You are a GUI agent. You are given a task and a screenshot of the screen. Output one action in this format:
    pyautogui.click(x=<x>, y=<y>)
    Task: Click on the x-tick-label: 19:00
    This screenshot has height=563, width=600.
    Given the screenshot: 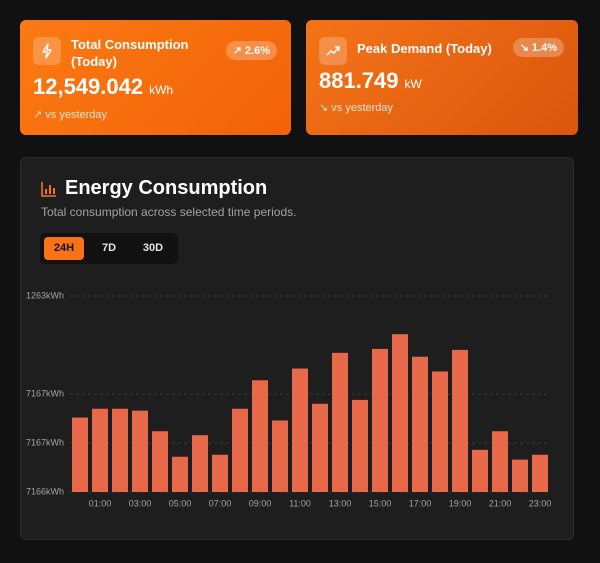 What is the action you would take?
    pyautogui.click(x=460, y=503)
    